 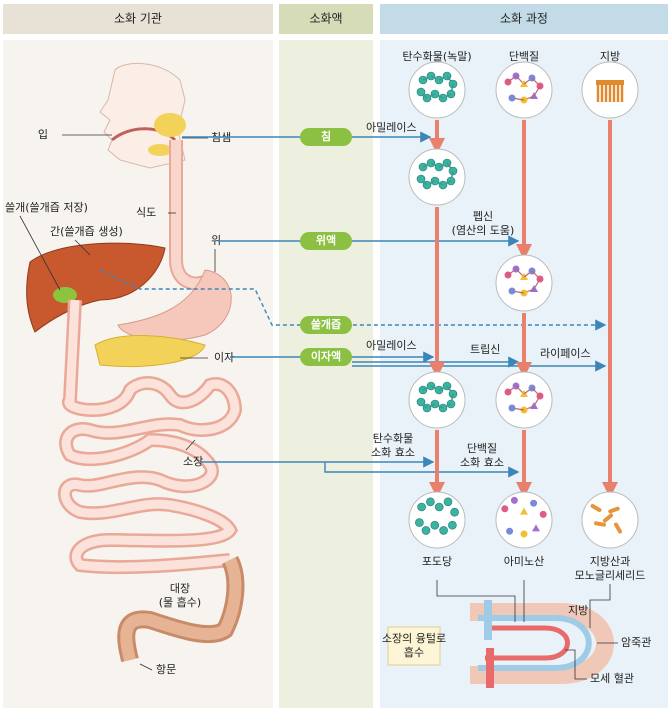 I want to click on absorption-label: 소장의 융털로, so click(x=414, y=638).